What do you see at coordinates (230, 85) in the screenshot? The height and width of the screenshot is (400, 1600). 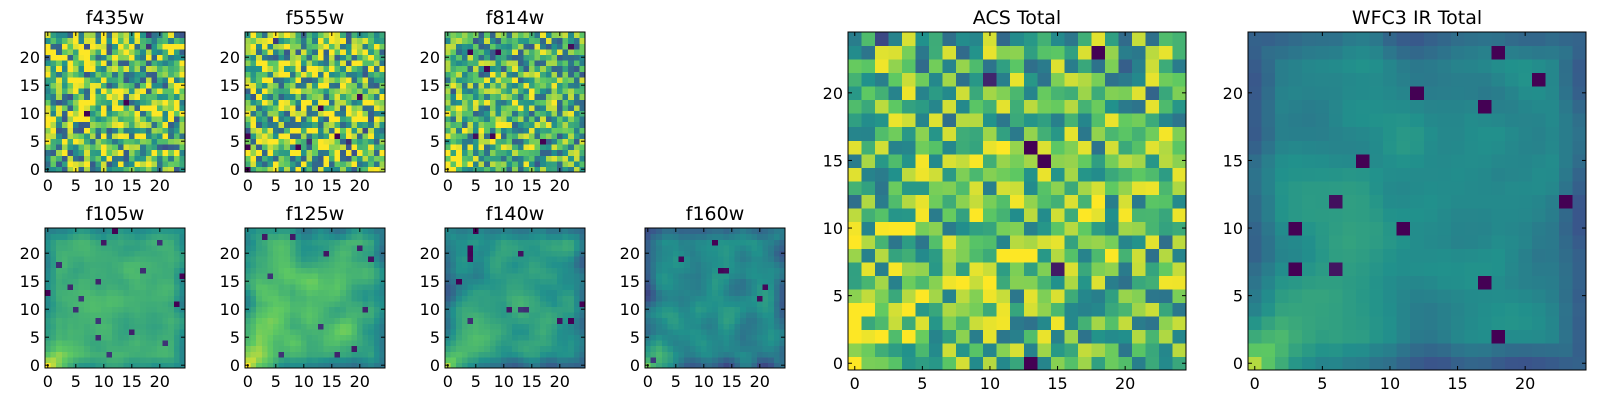 I see `y-tick-label: 15` at bounding box center [230, 85].